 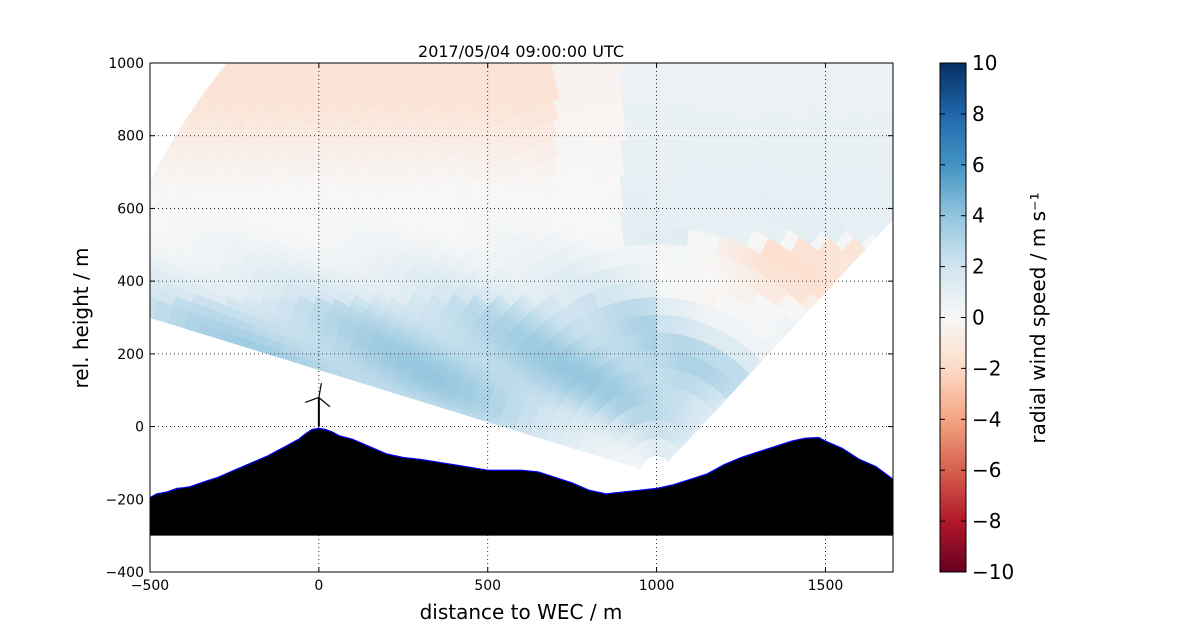 What do you see at coordinates (320, 390) in the screenshot?
I see `turbine-blade` at bounding box center [320, 390].